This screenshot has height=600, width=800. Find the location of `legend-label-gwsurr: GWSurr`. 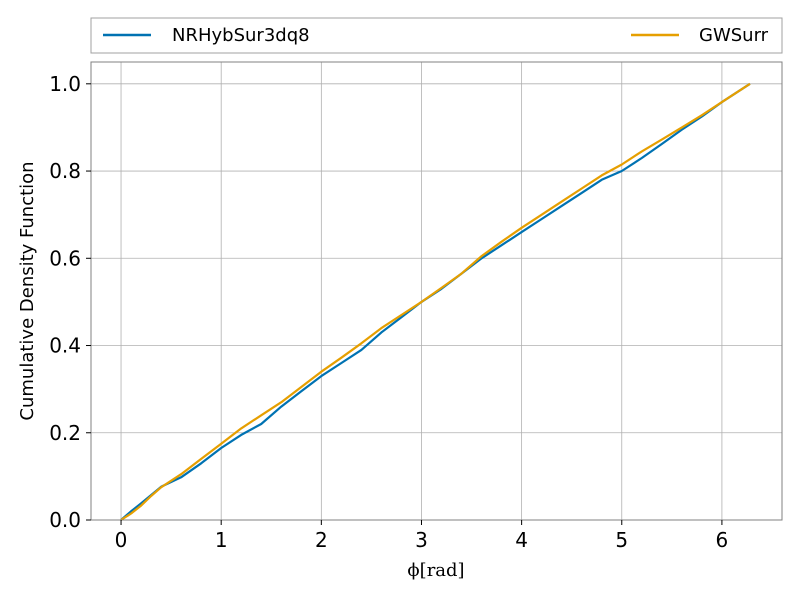

legend-label-gwsurr: GWSurr is located at coordinates (734, 35).